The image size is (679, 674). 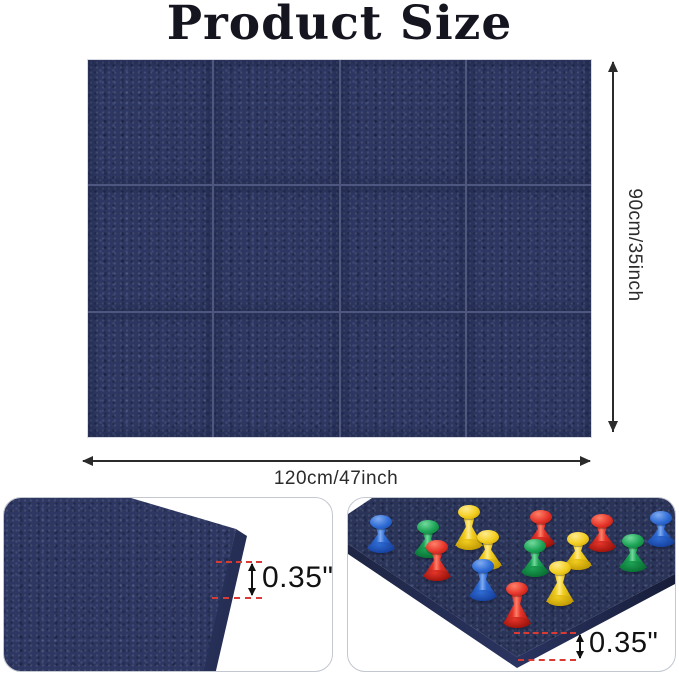 I want to click on arrowhead-left-icon, so click(x=87, y=461).